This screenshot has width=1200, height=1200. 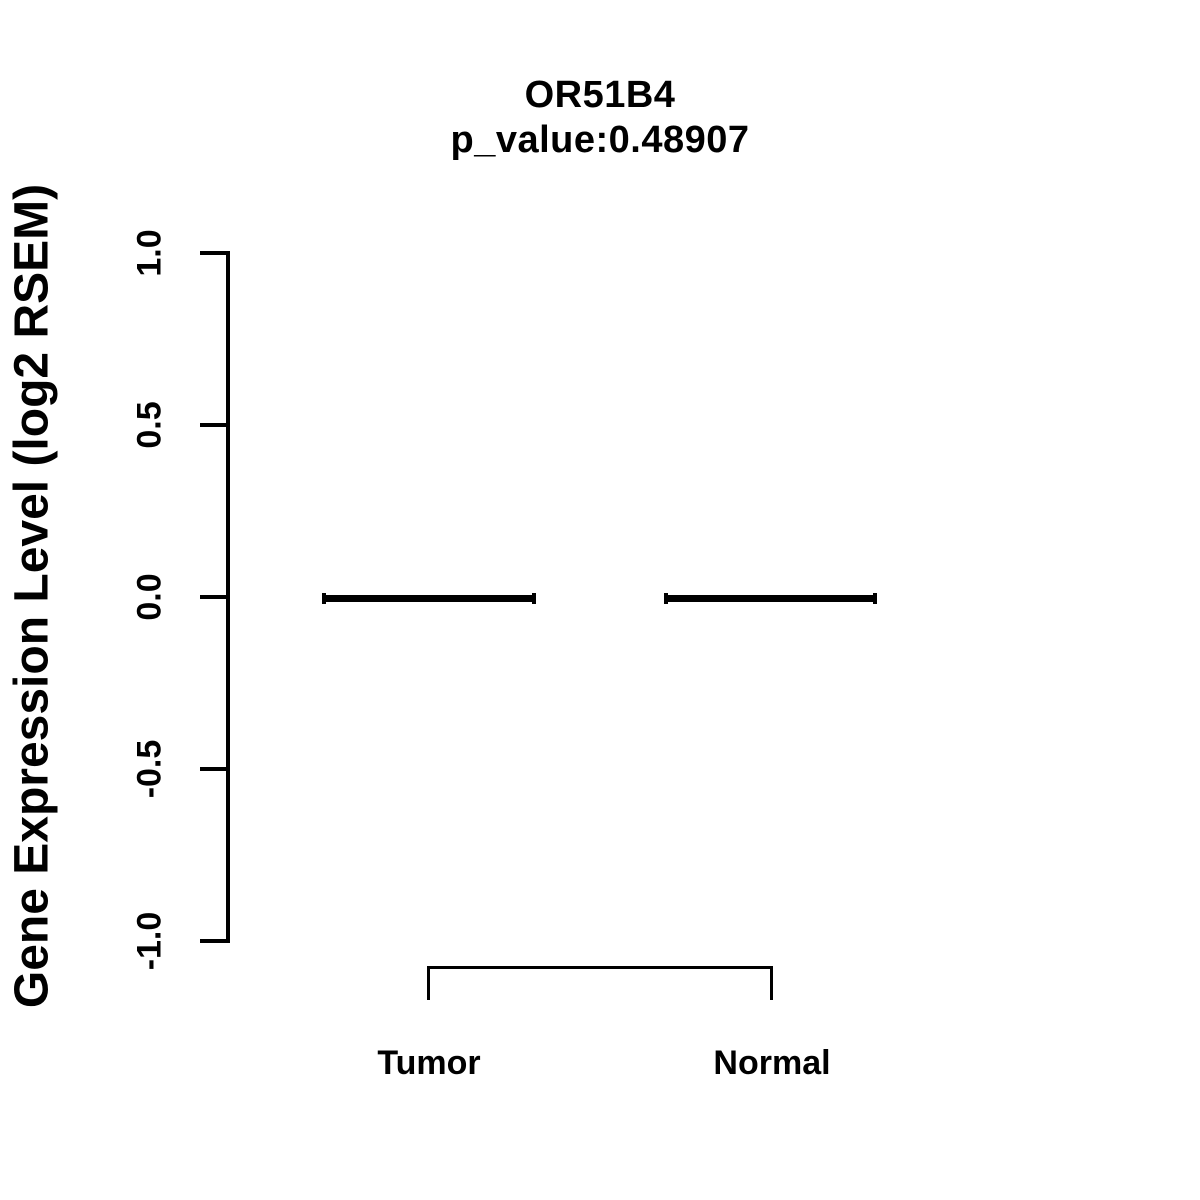 What do you see at coordinates (600, 140) in the screenshot?
I see `chart-subtitle-pvalue: p_value:0.48907` at bounding box center [600, 140].